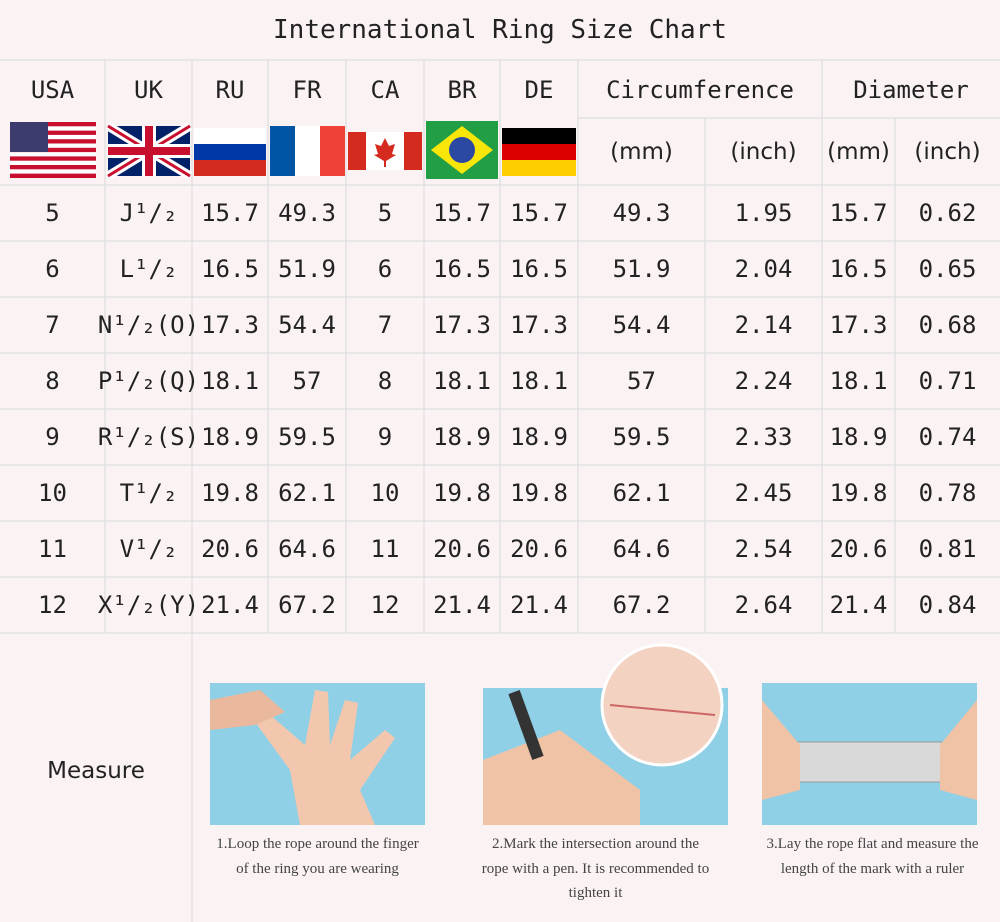 Image resolution: width=1000 pixels, height=922 pixels. What do you see at coordinates (148, 493) in the screenshot?
I see `table-cell: T¹/₂` at bounding box center [148, 493].